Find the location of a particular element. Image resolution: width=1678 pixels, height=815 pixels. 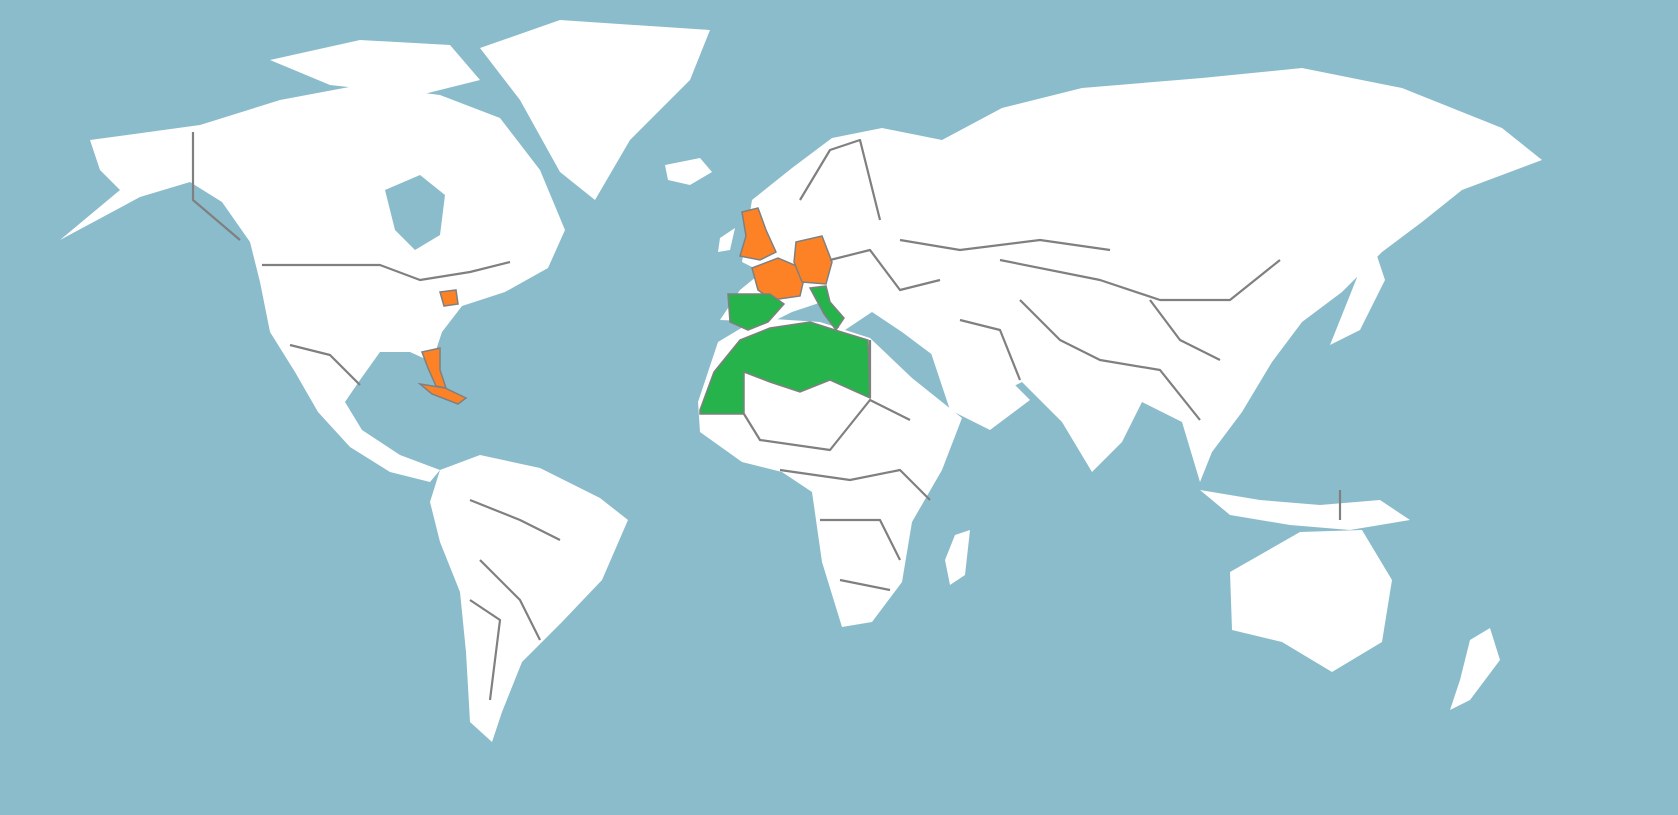

madagascar is located at coordinates (957, 557).